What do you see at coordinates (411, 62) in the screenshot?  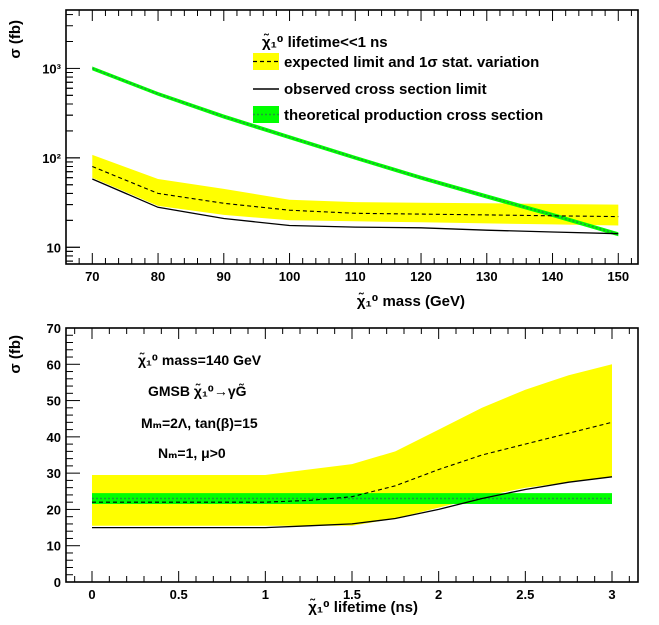 I see `legend-label-expected: expected limit and 1σ stat. variation` at bounding box center [411, 62].